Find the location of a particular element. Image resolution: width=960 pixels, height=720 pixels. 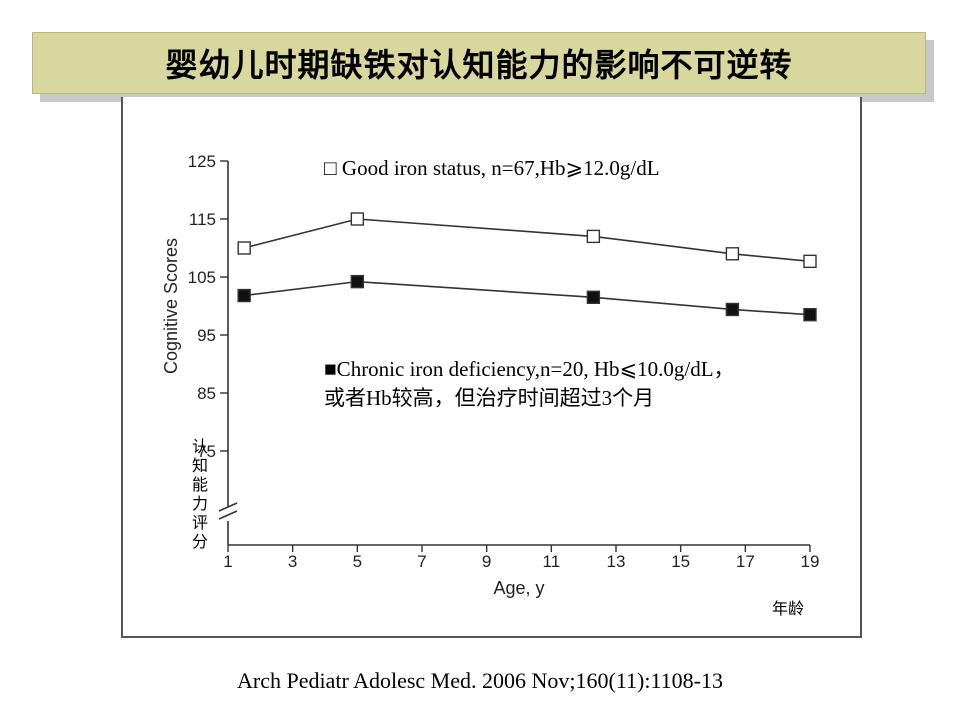

x-tick-label: 15 is located at coordinates (680, 561).